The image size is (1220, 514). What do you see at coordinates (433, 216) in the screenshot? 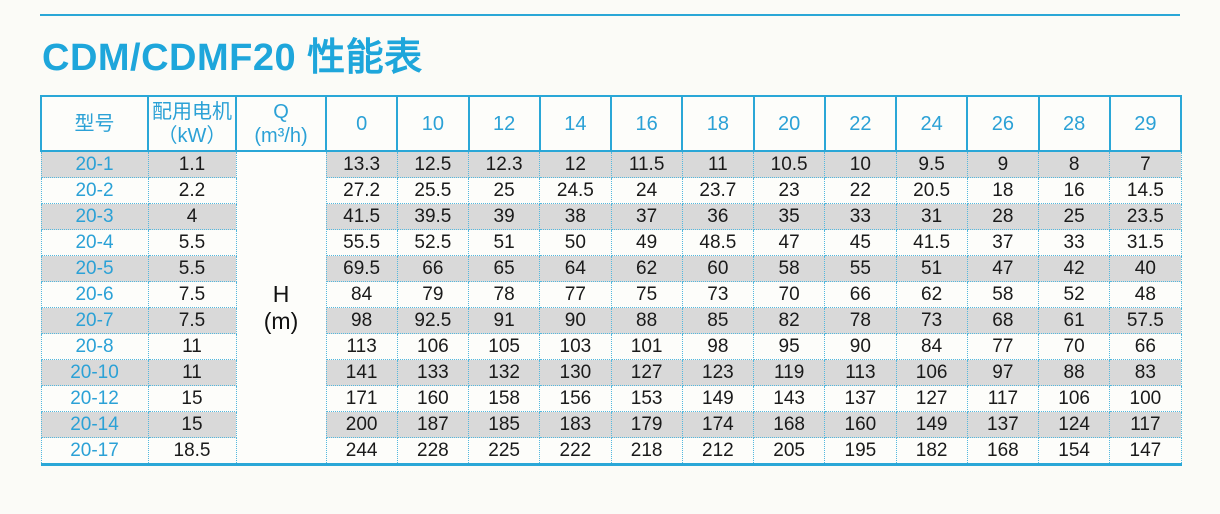
I see `head-value-cell: 39.5` at bounding box center [433, 216].